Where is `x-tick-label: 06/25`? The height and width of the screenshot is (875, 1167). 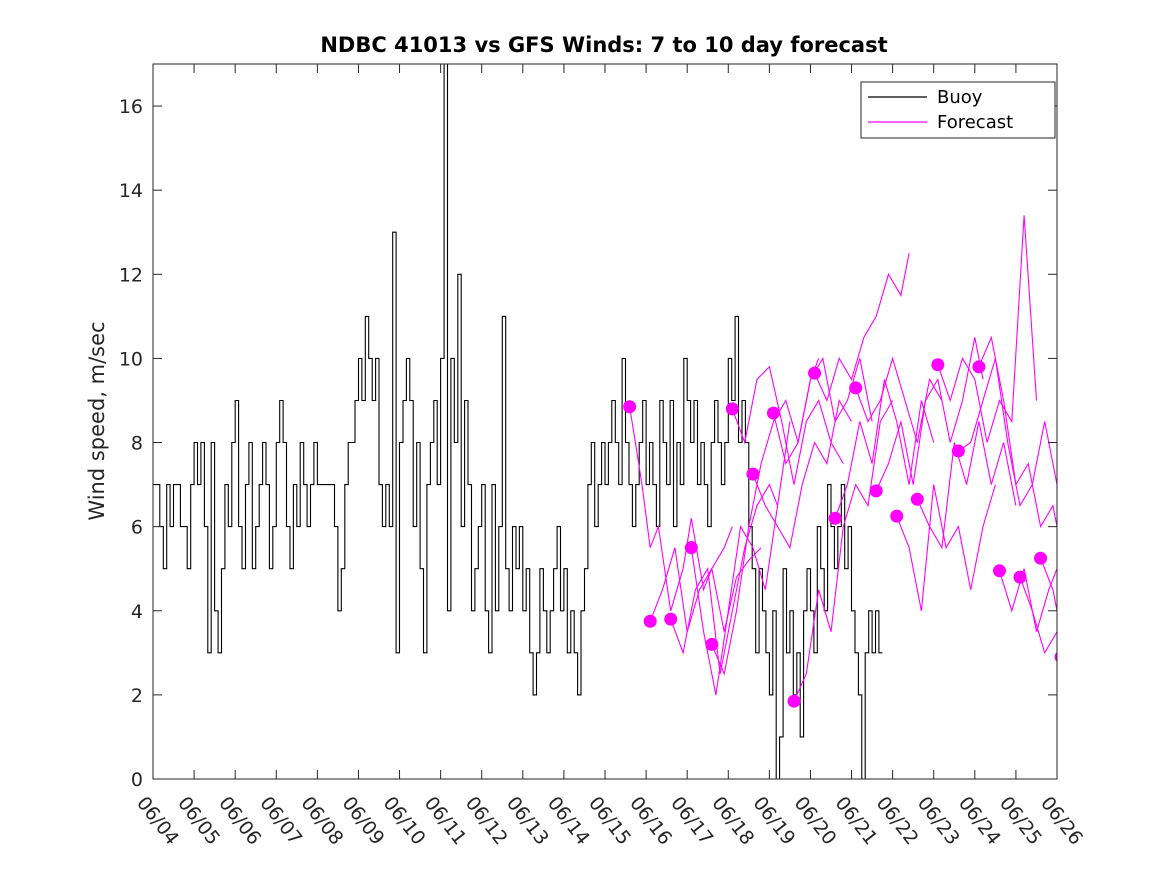 x-tick-label: 06/25 is located at coordinates (1020, 821).